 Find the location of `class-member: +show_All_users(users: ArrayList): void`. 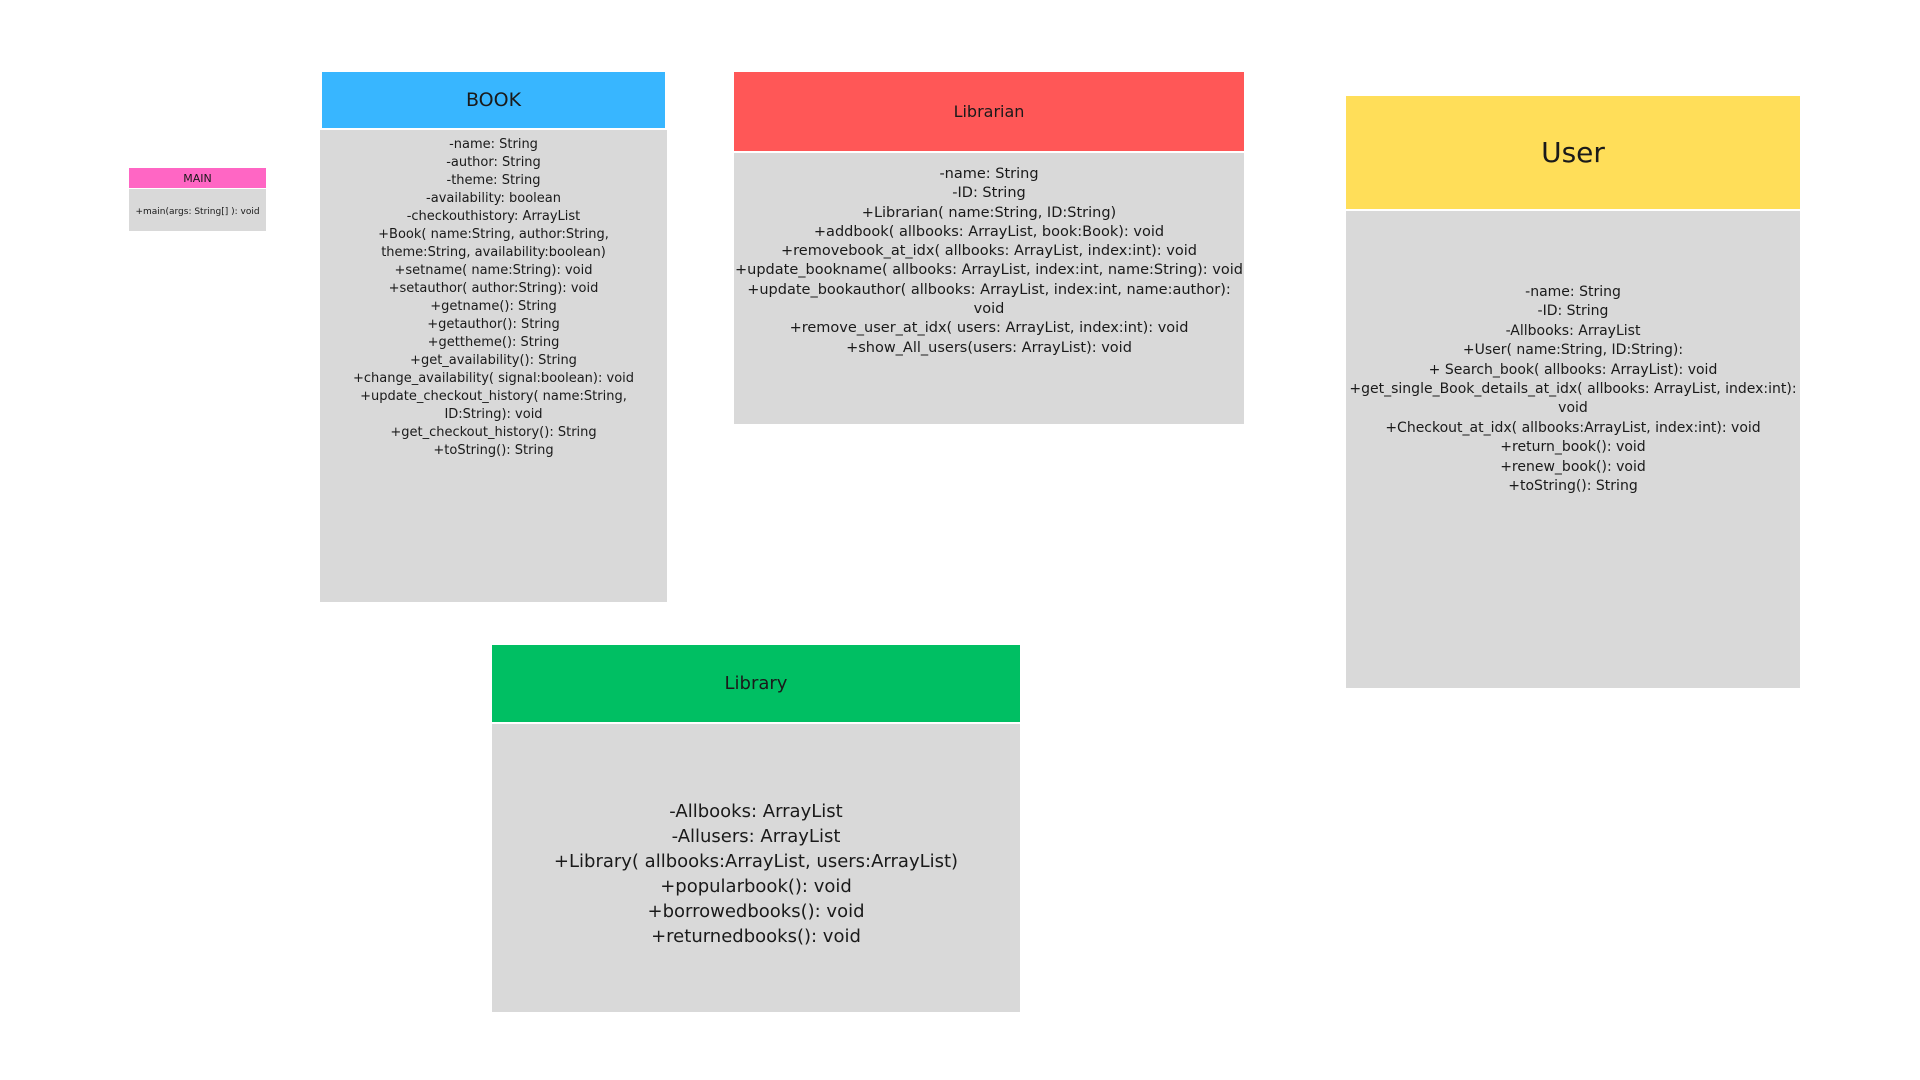

class-member: +show_All_users(users: ArrayList): void is located at coordinates (989, 347).